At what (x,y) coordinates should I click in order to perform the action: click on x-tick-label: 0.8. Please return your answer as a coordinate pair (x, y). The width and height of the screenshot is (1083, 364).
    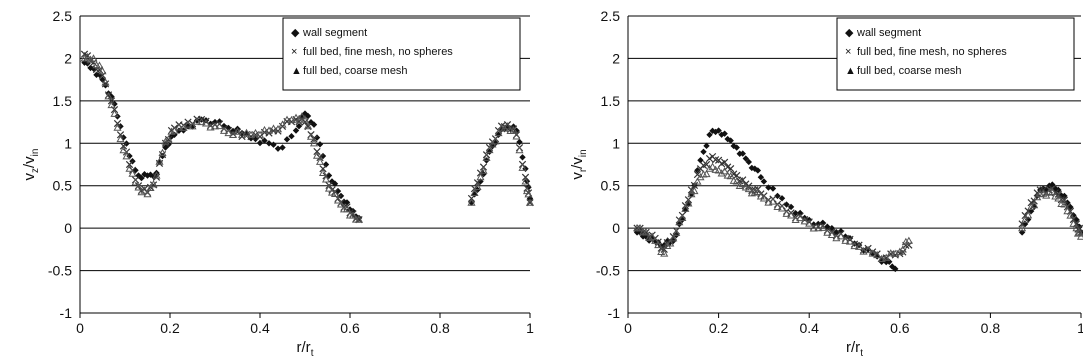
    Looking at the image, I should click on (991, 328).